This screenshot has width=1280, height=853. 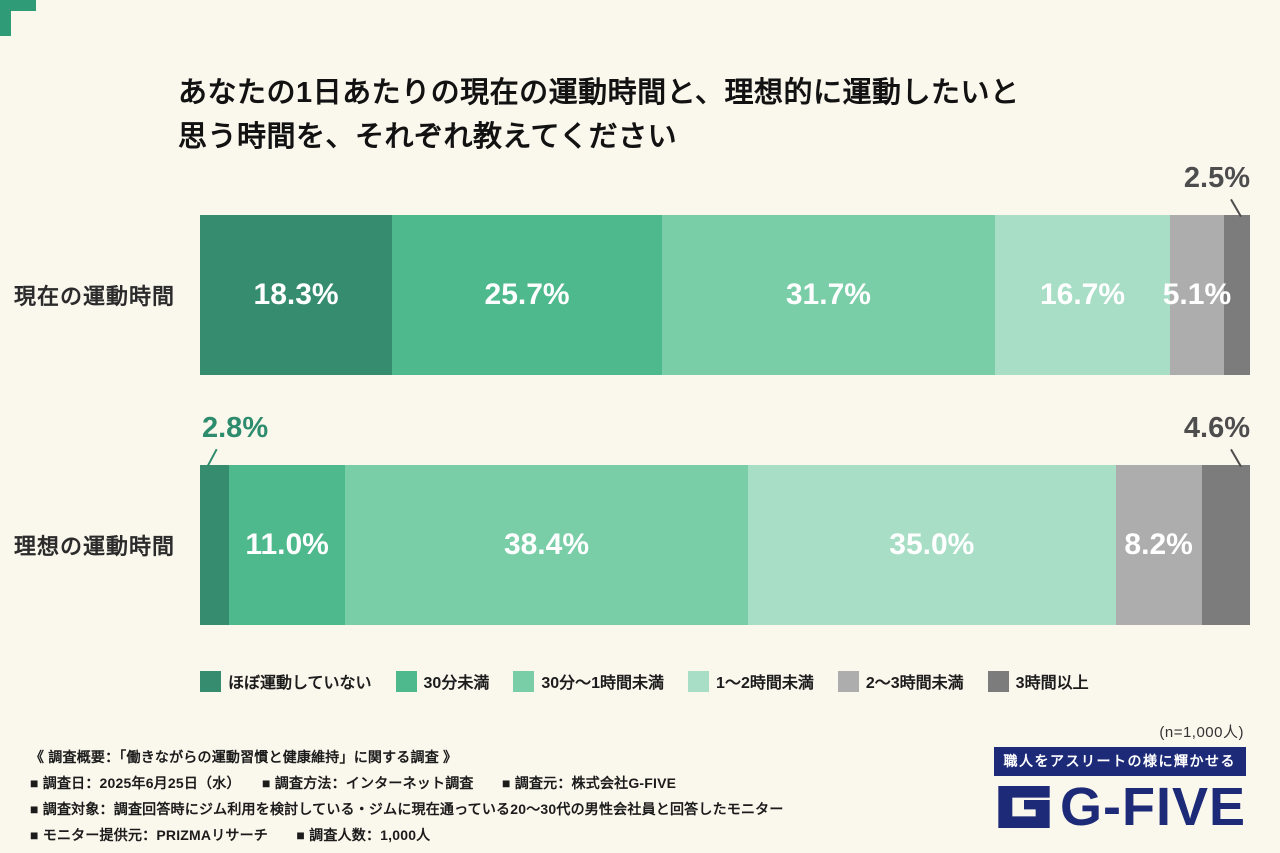 I want to click on segment-value: 16.7%, so click(x=1082, y=294).